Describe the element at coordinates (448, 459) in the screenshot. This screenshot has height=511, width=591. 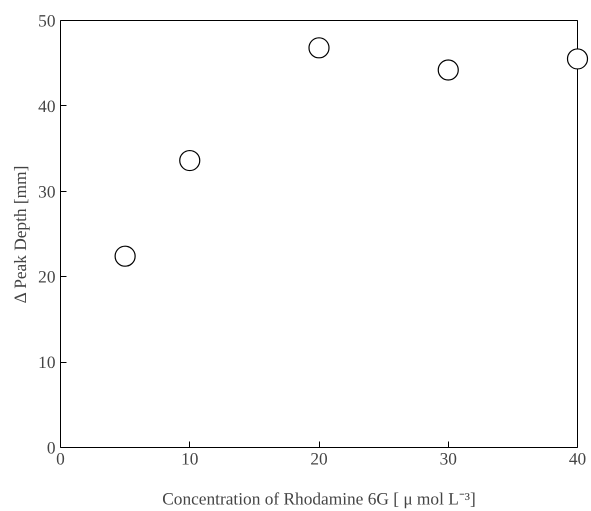
I see `x-tick-label: 30` at that location.